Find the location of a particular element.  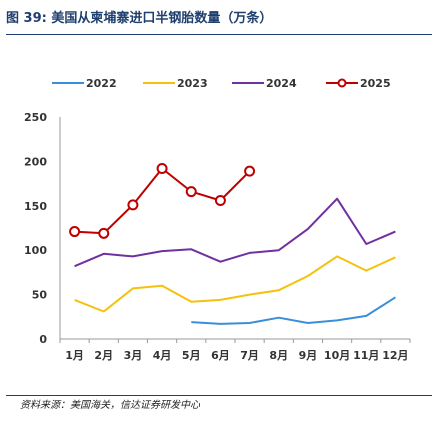

y-tick-label: 200 is located at coordinates (35, 161).